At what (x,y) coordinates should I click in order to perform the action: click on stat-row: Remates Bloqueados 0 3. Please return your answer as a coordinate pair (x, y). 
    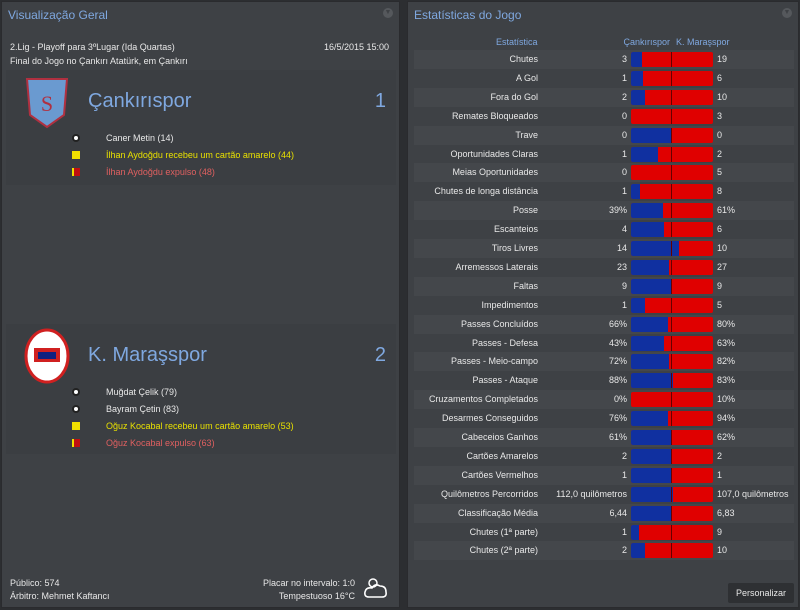
    Looking at the image, I should click on (604, 116).